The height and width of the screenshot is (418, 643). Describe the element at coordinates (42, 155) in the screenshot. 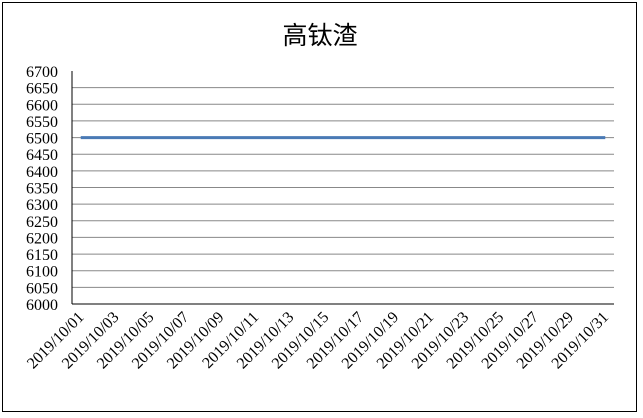

I see `y-tick-label: 6450` at that location.